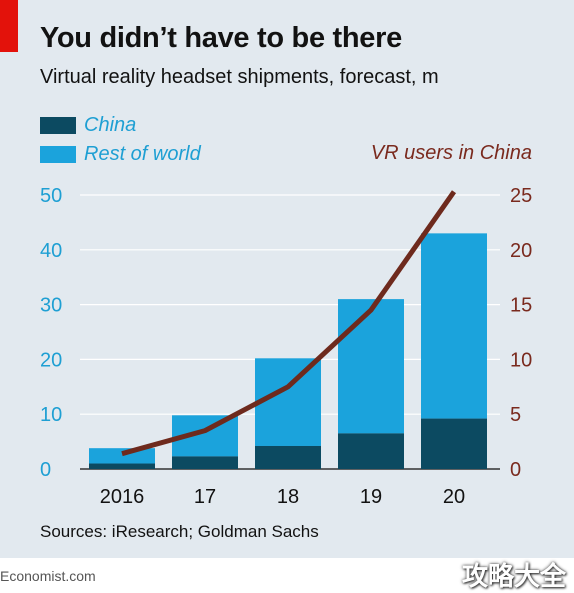 This screenshot has width=574, height=593. What do you see at coordinates (51, 306) in the screenshot?
I see `y-left-tick-label: 30` at bounding box center [51, 306].